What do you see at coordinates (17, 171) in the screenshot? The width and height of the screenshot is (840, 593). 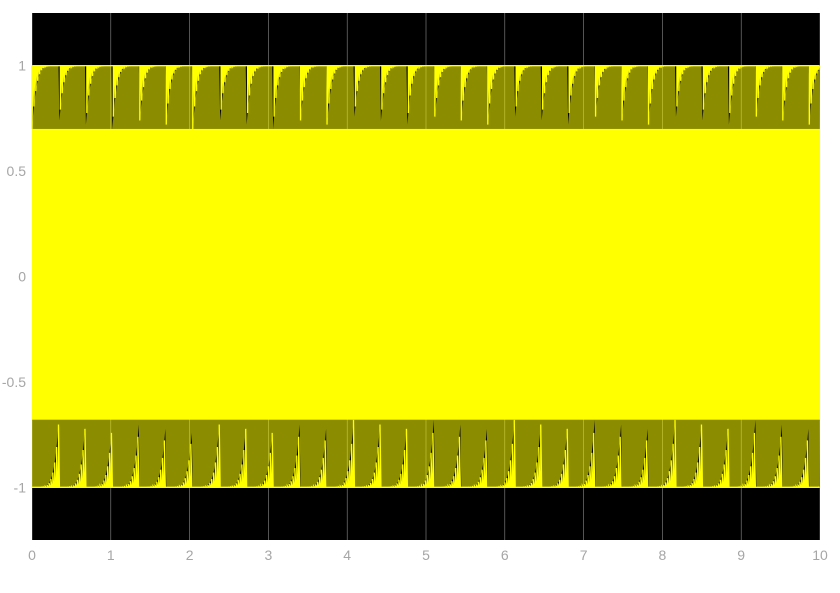 I see `y-tick-label: 0.5` at bounding box center [17, 171].